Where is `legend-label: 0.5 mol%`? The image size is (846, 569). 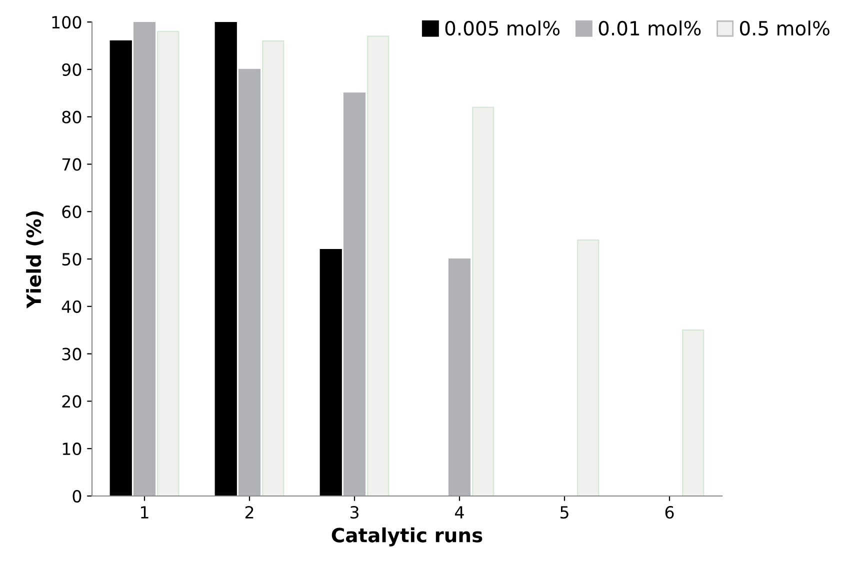
legend-label: 0.5 mol% is located at coordinates (785, 28).